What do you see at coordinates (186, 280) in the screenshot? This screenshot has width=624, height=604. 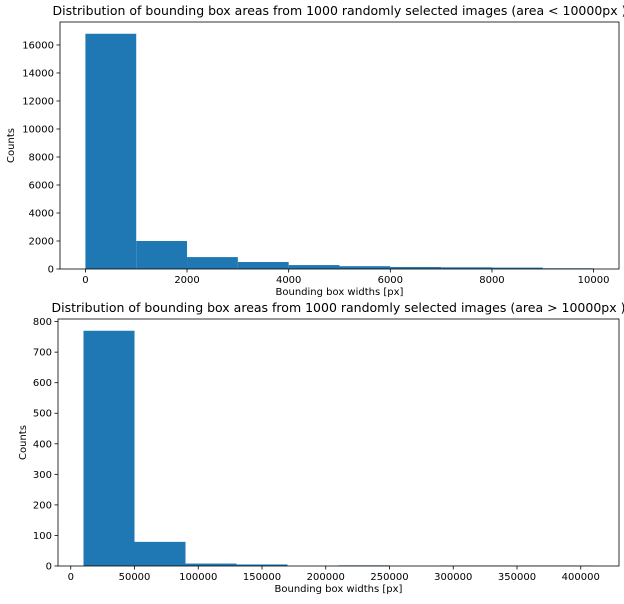 I see `x-tick-label: 2000` at bounding box center [186, 280].